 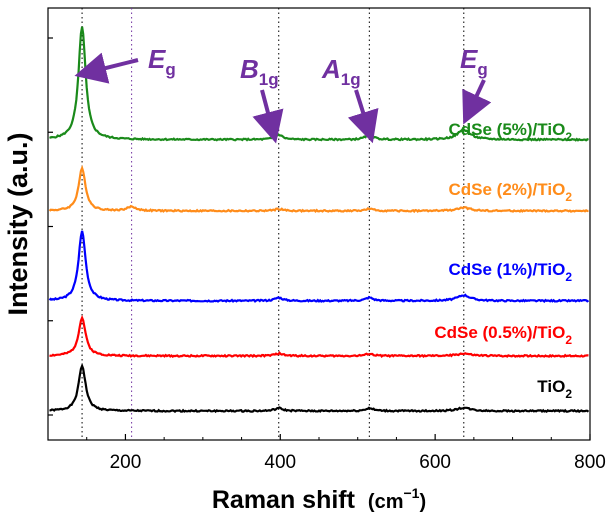 I want to click on x-tick-label: 400, so click(x=280, y=462).